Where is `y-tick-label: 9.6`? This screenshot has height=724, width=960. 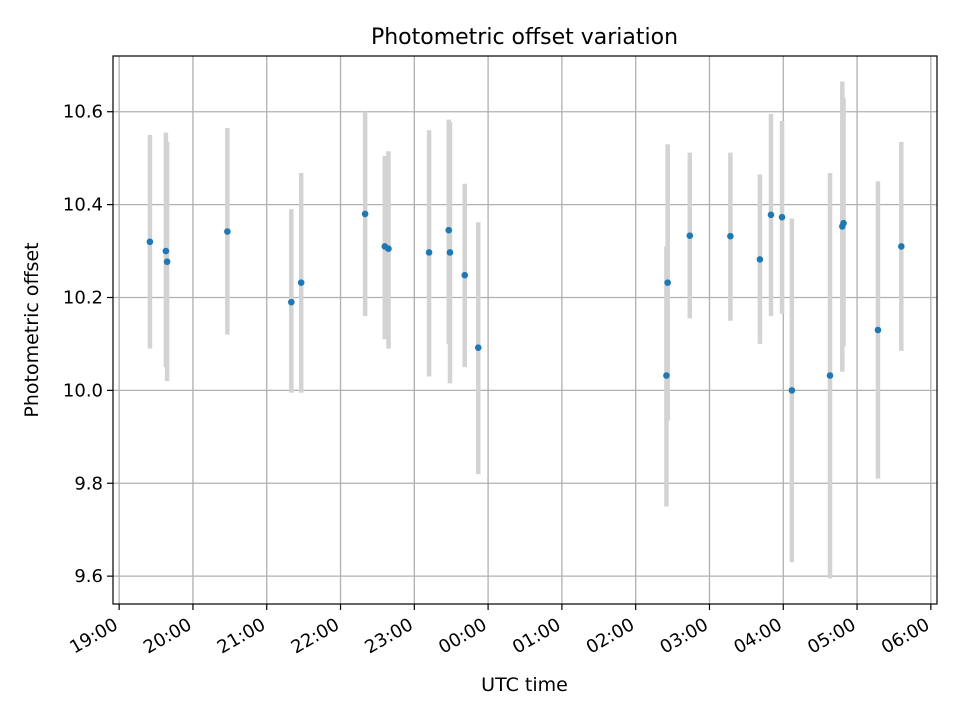
y-tick-label: 9.6 is located at coordinates (88, 576).